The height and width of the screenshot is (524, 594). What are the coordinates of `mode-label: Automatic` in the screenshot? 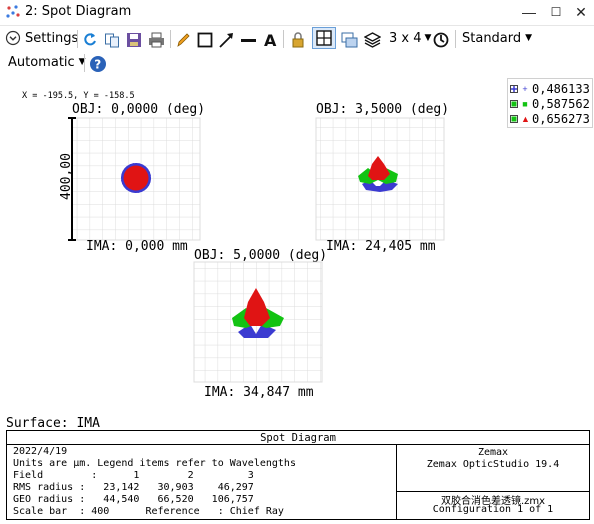 It's located at (41, 62).